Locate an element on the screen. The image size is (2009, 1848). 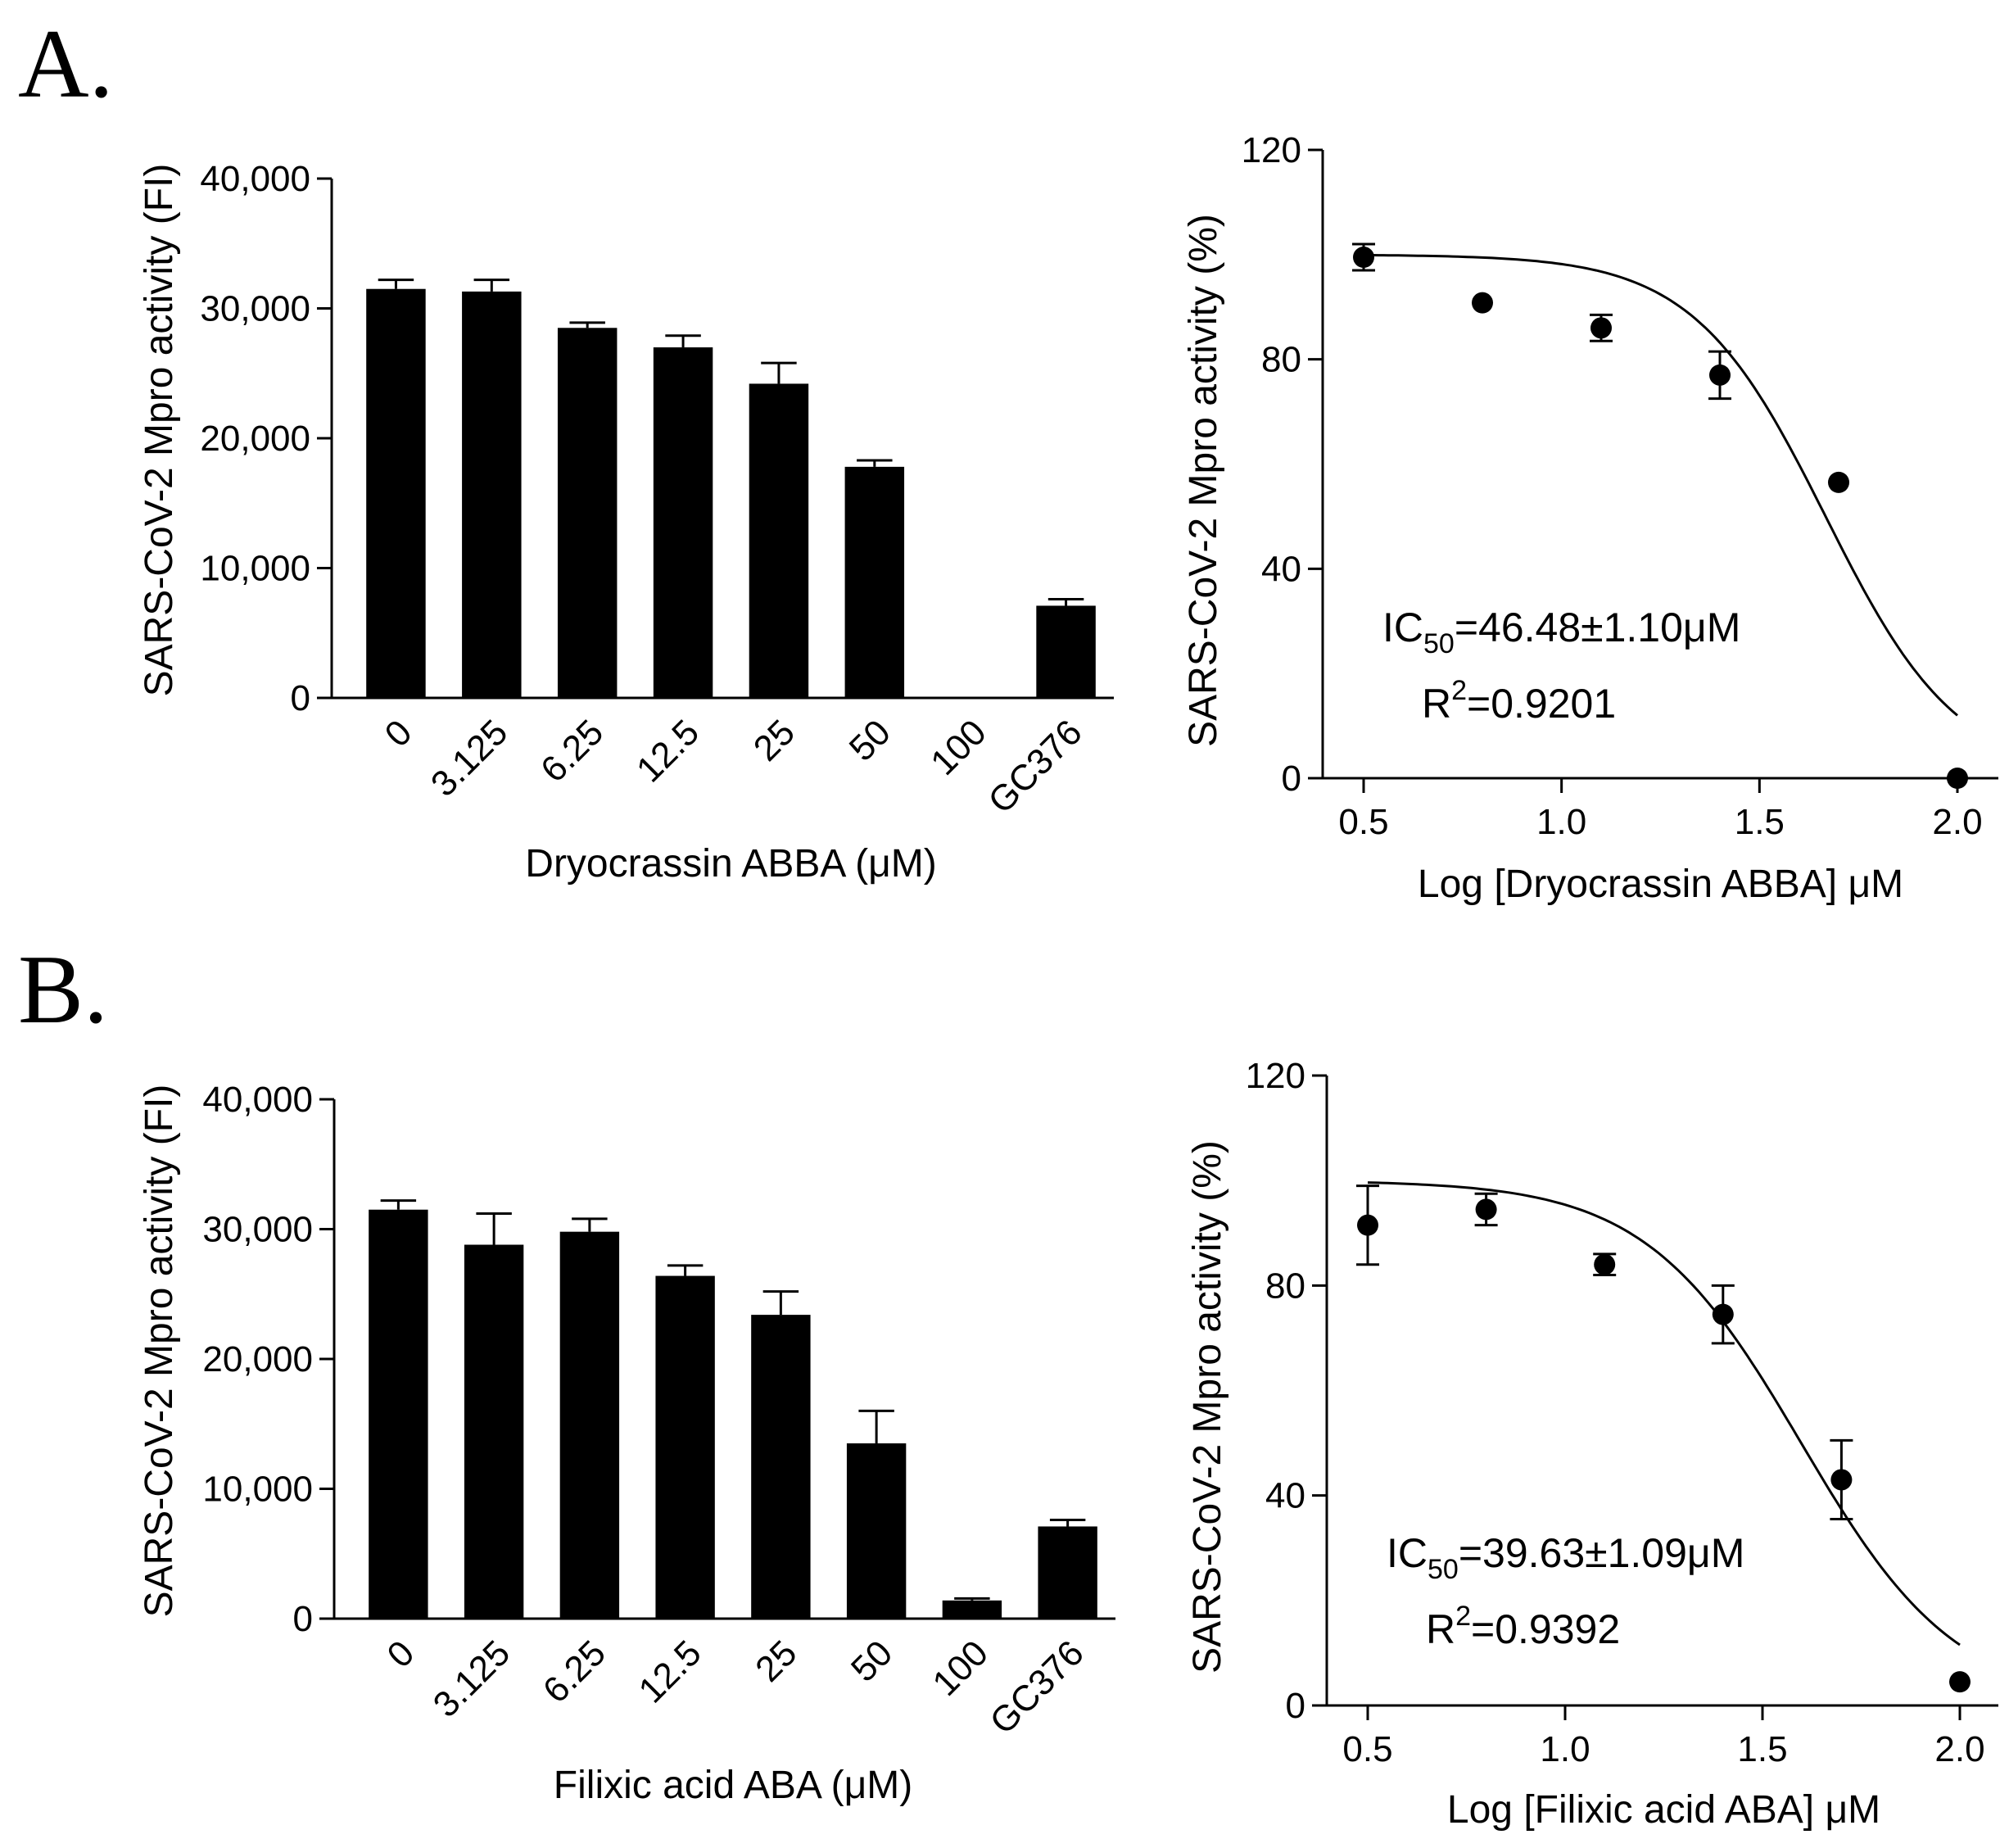
x-tick-label: 2.0 is located at coordinates (1959, 1749).